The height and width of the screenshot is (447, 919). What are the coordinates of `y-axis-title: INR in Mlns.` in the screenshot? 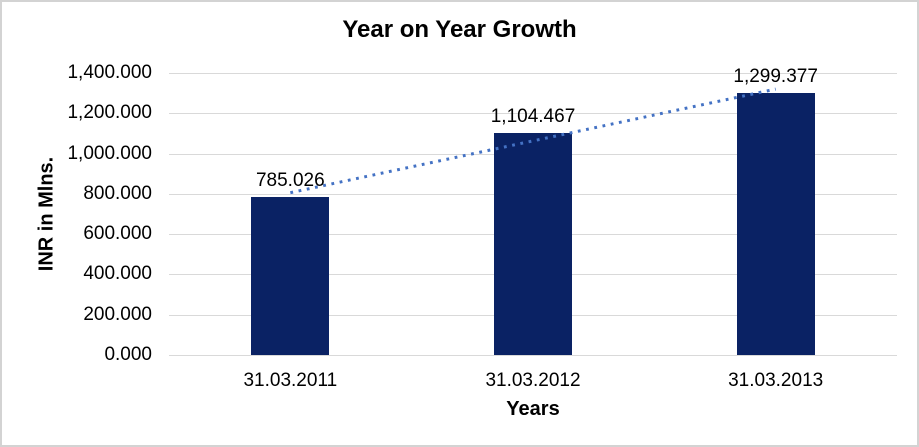 It's located at (46, 214).